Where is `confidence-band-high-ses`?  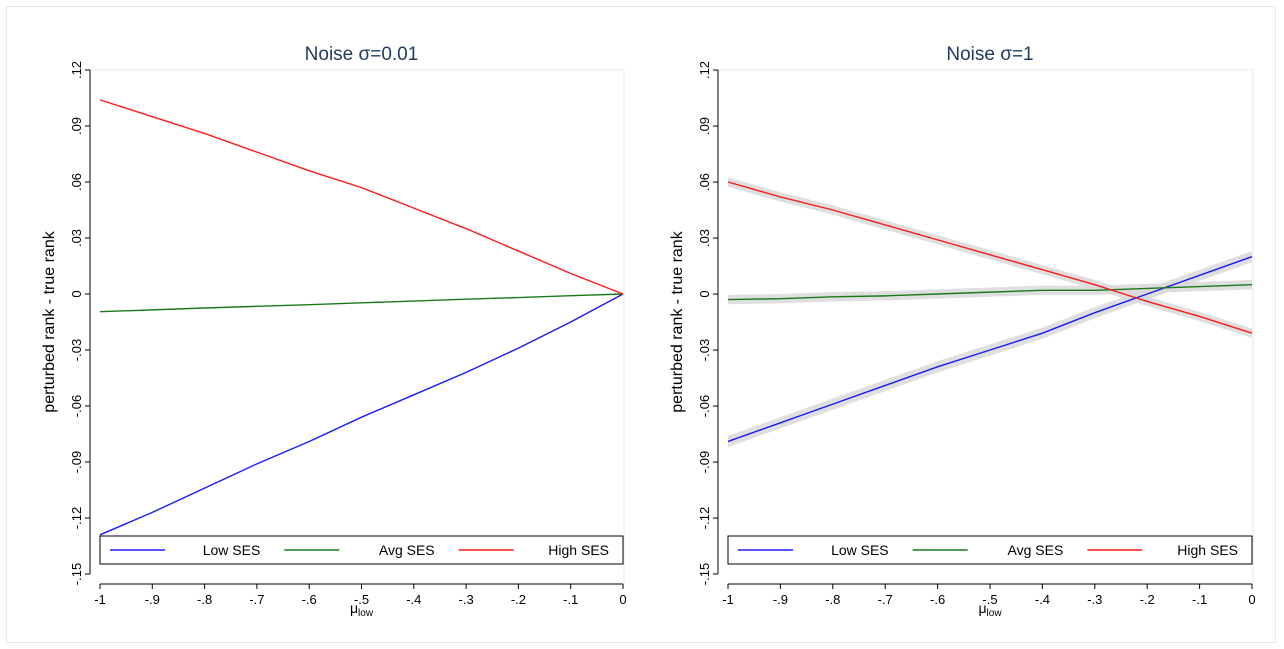
confidence-band-high-ses is located at coordinates (990, 257).